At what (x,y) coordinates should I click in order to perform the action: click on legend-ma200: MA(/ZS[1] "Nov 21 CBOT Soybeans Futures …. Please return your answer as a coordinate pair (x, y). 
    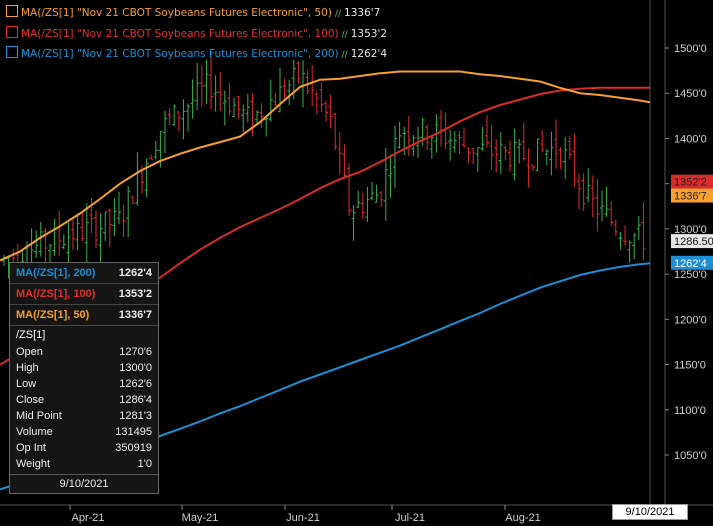
    Looking at the image, I should click on (196, 53).